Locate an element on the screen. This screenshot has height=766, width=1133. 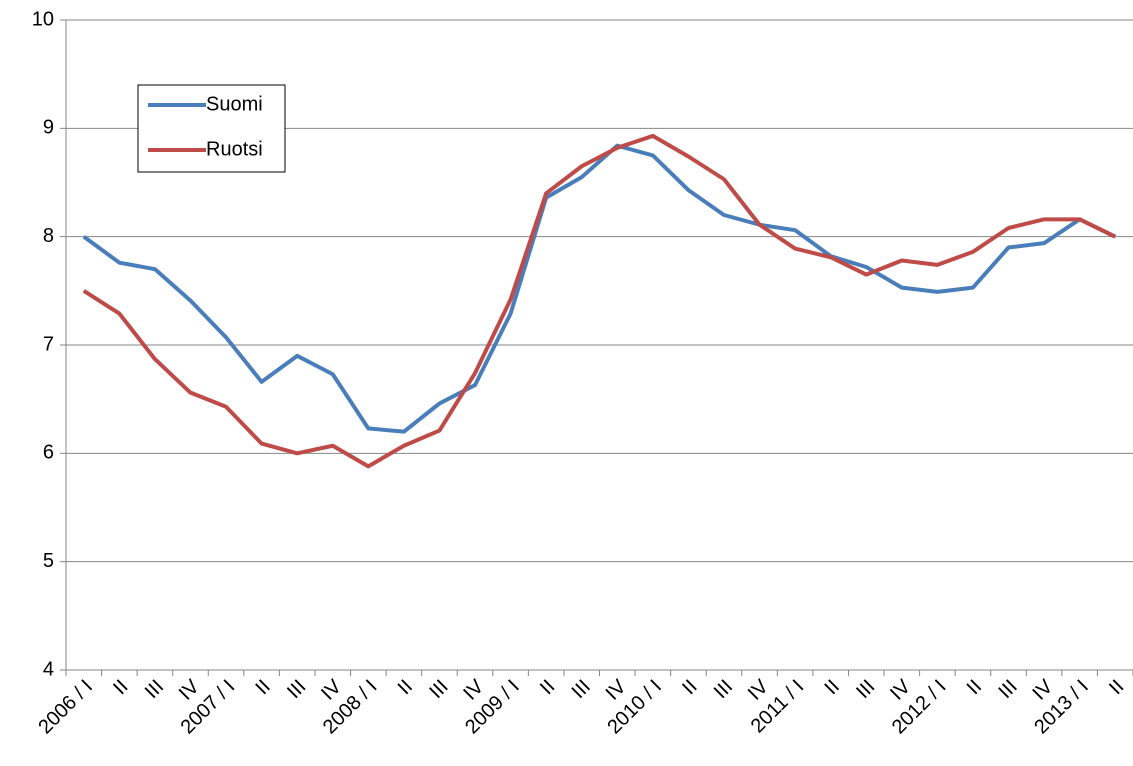
y-tick-label: 7 is located at coordinates (48, 344).